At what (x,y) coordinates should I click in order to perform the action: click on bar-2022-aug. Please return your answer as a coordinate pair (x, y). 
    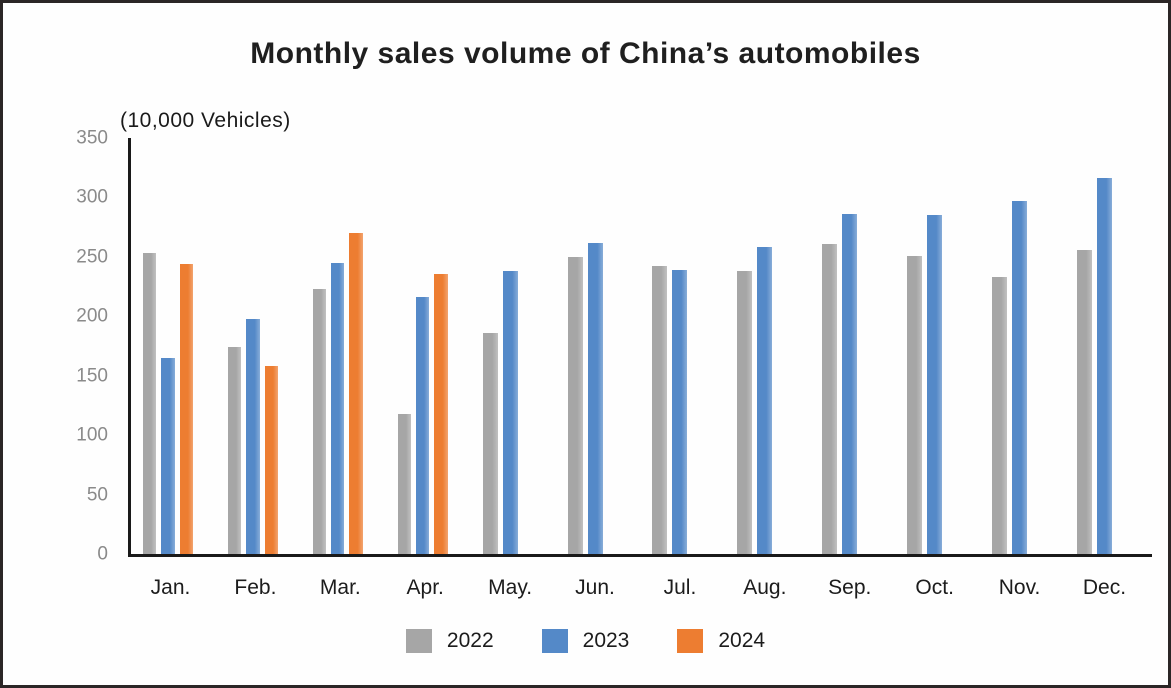
    Looking at the image, I should click on (745, 412).